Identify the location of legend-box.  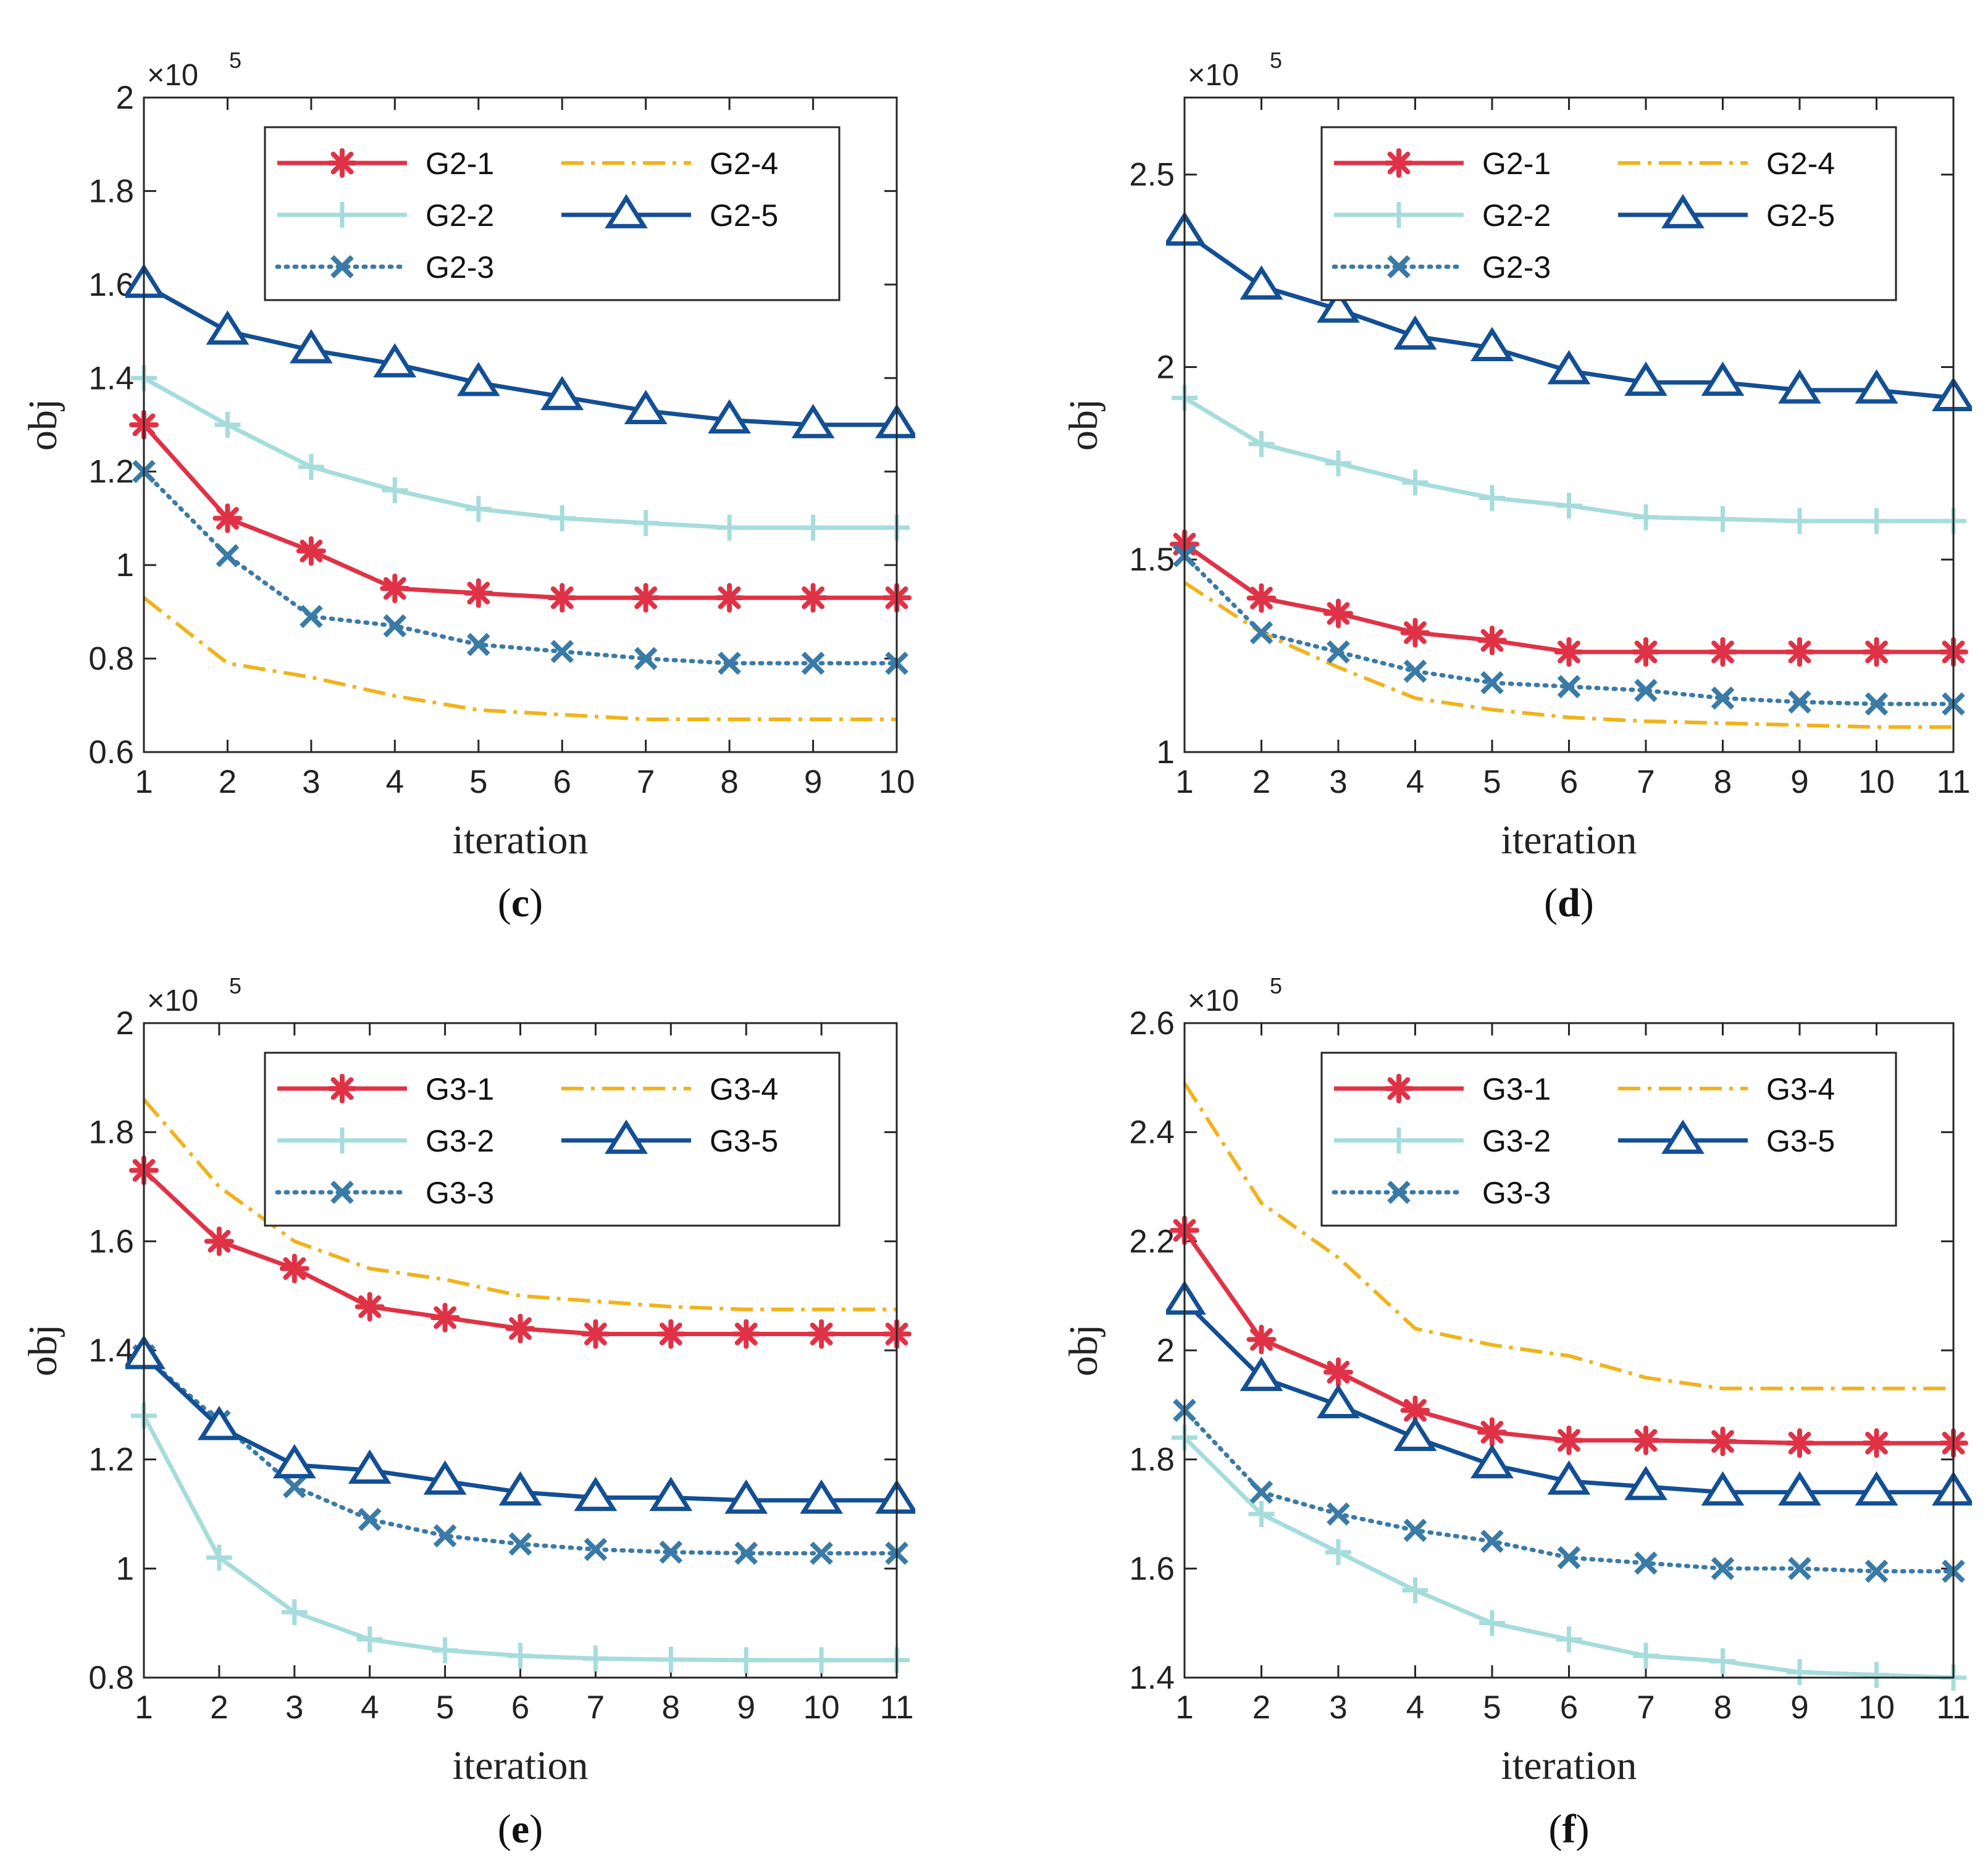
(552, 1139).